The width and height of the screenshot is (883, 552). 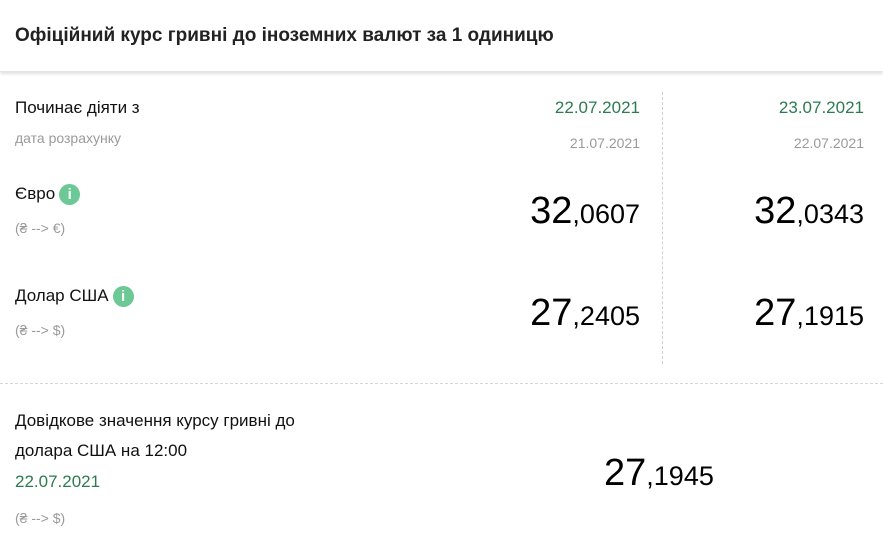 What do you see at coordinates (828, 143) in the screenshot?
I see `calc-date-2: 22.07.2021` at bounding box center [828, 143].